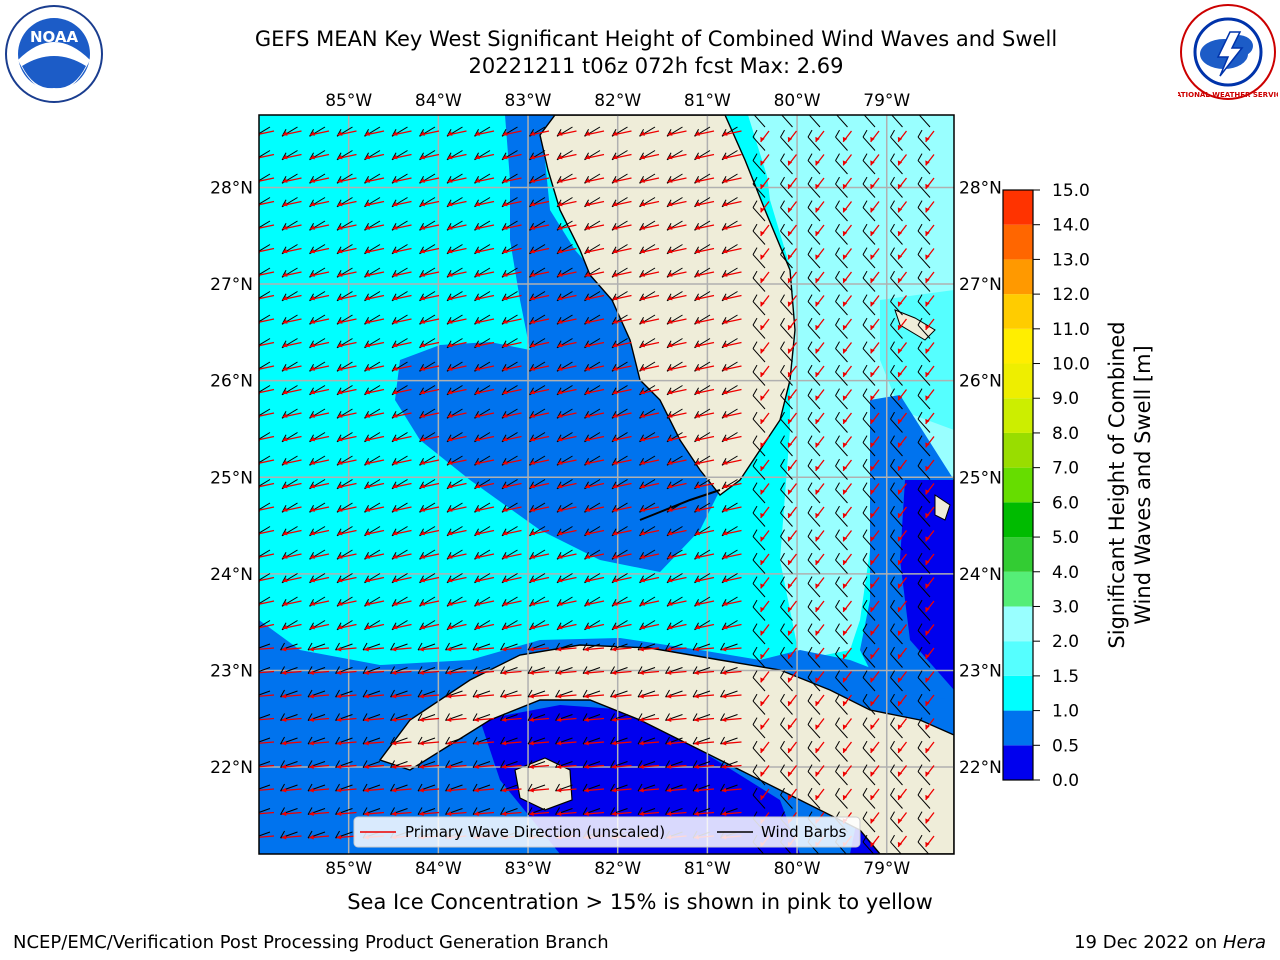 The width and height of the screenshot is (1280, 960). Describe the element at coordinates (917, 360) in the screenshot. I see `mid-wave-region` at that location.